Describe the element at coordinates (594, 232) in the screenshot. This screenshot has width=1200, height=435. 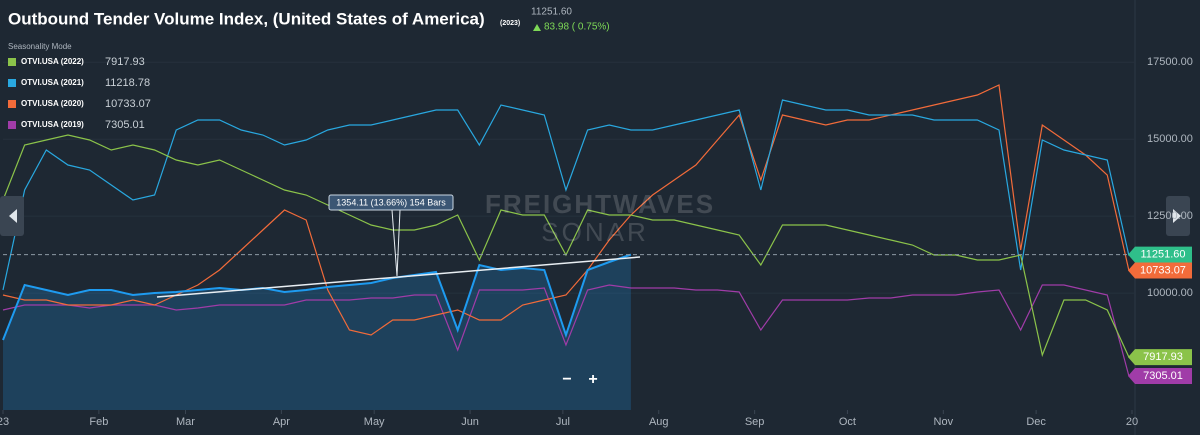
I see `watermark: SONAR` at that location.